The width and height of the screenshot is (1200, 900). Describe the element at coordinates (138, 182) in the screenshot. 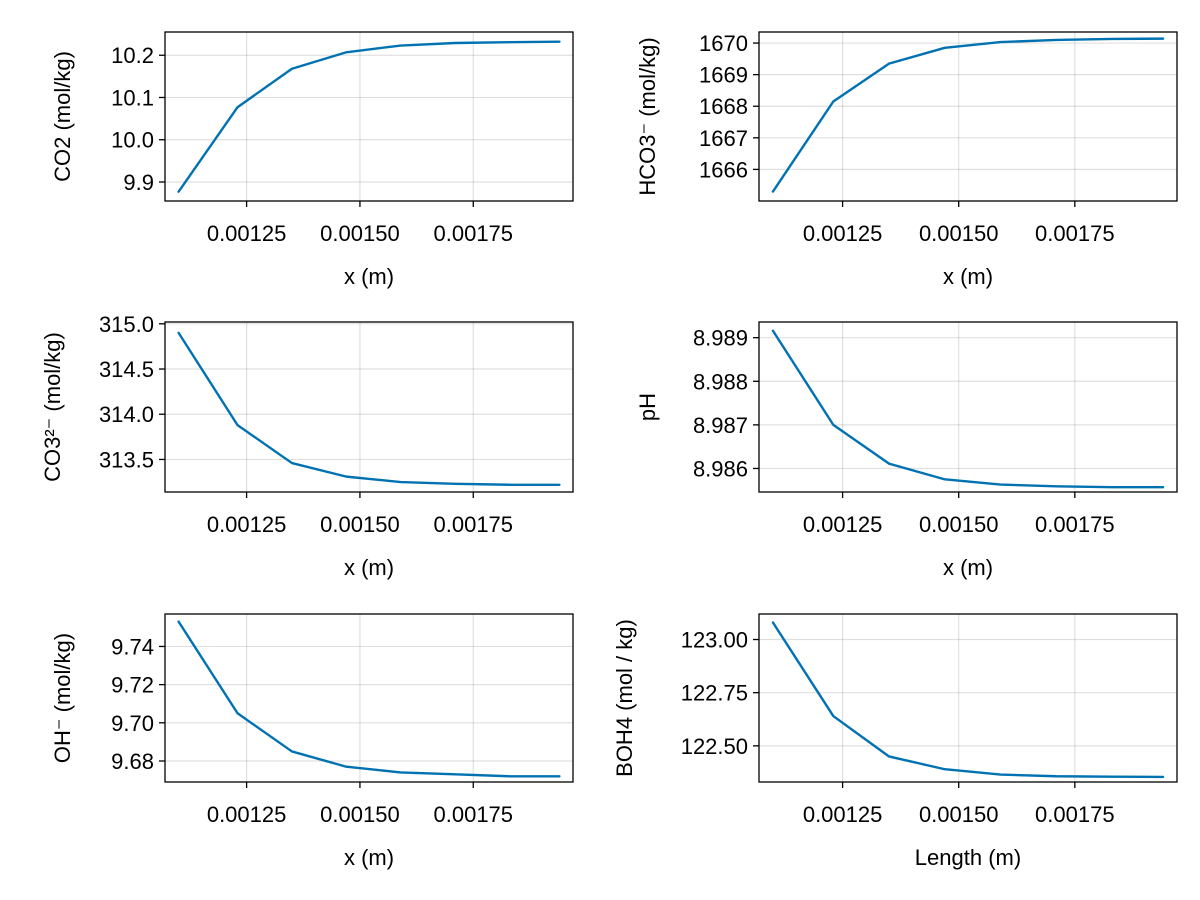

I see `y-tick-label-1: 9.9` at that location.